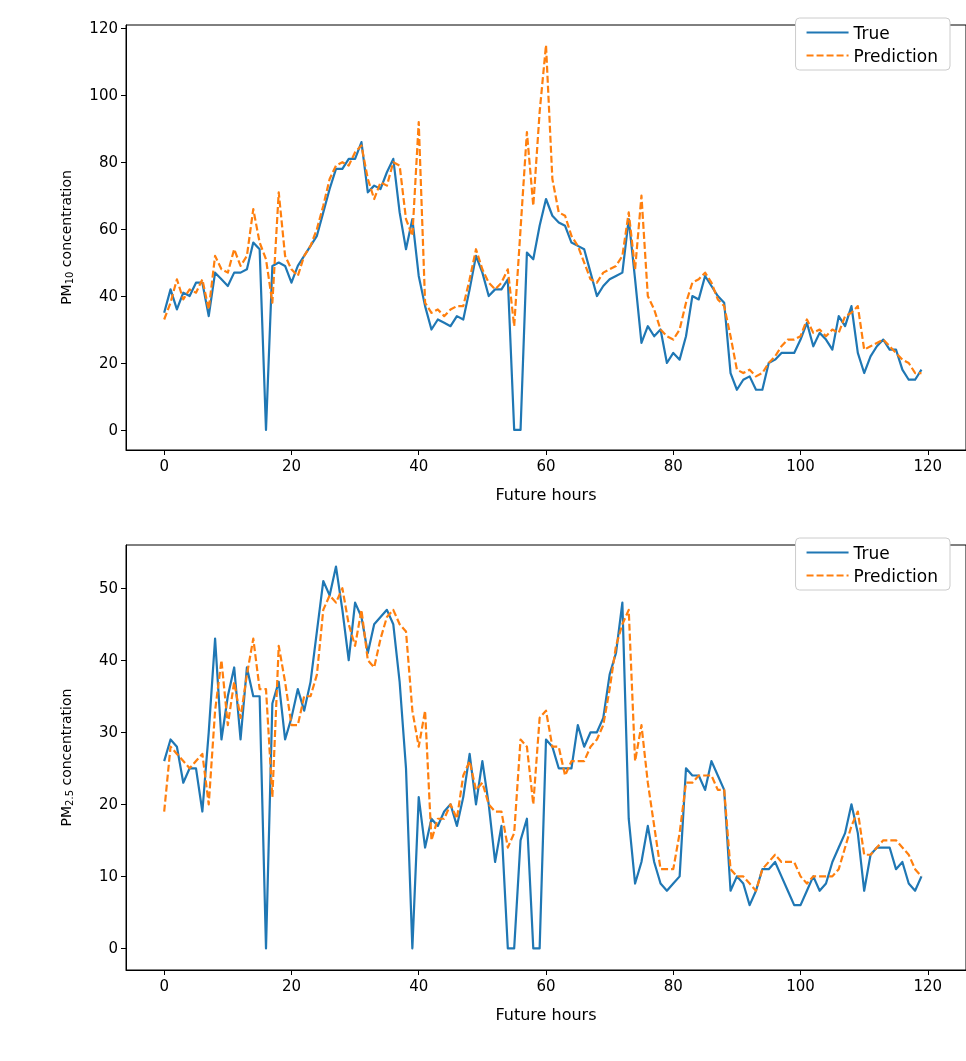  I want to click on y-tick-label: 120, so click(103, 28).